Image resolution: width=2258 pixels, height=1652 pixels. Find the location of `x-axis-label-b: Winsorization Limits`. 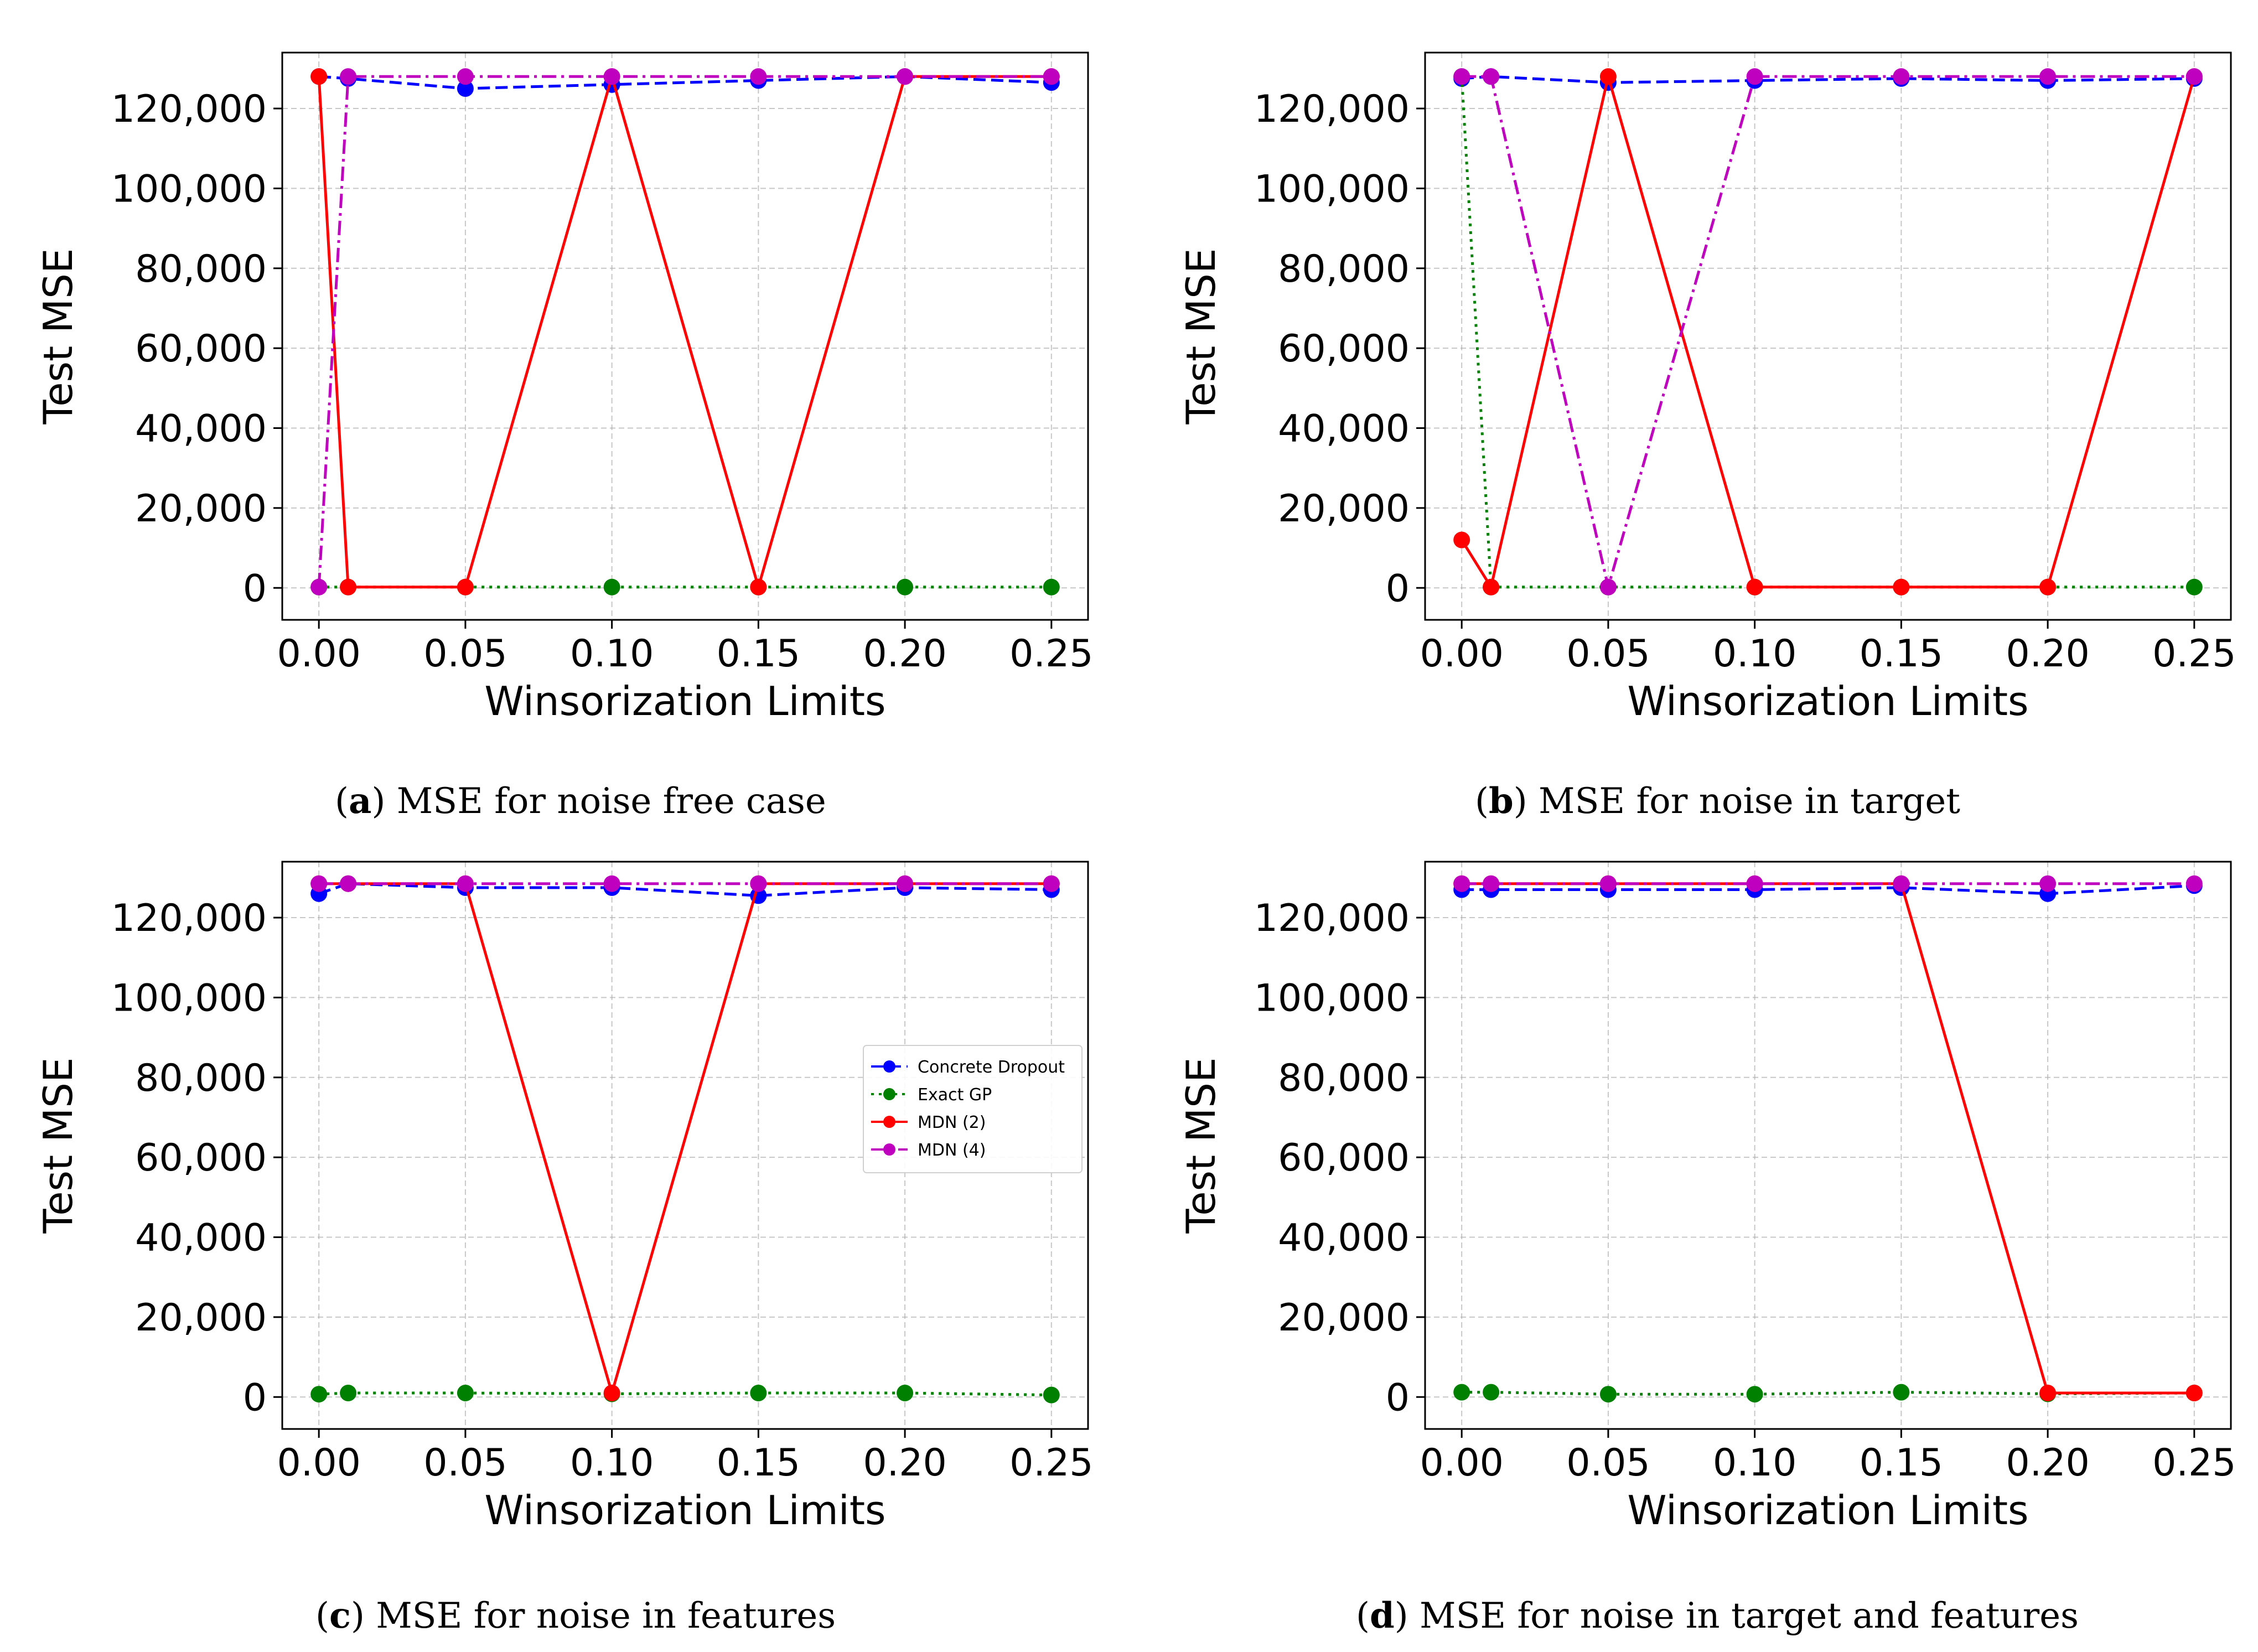

x-axis-label-b: Winsorization Limits is located at coordinates (1827, 698).